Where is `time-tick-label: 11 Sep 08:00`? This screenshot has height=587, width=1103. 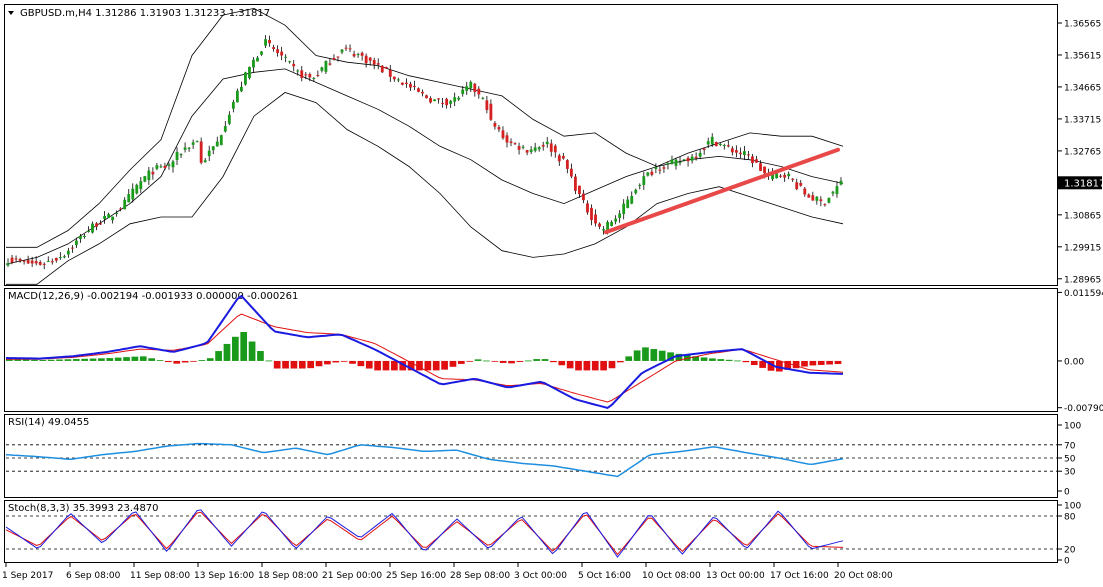
time-tick-label: 11 Sep 08:00 is located at coordinates (160, 576).